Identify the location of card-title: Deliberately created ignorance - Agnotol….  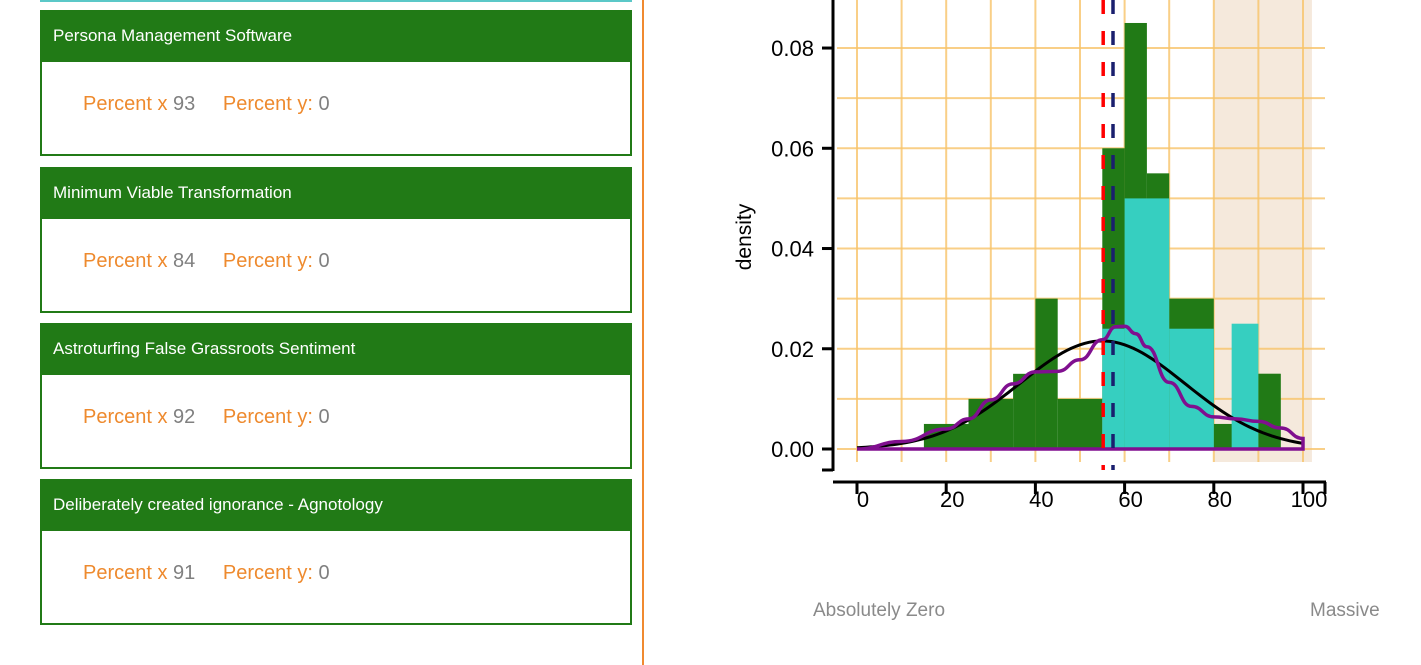
(336, 506).